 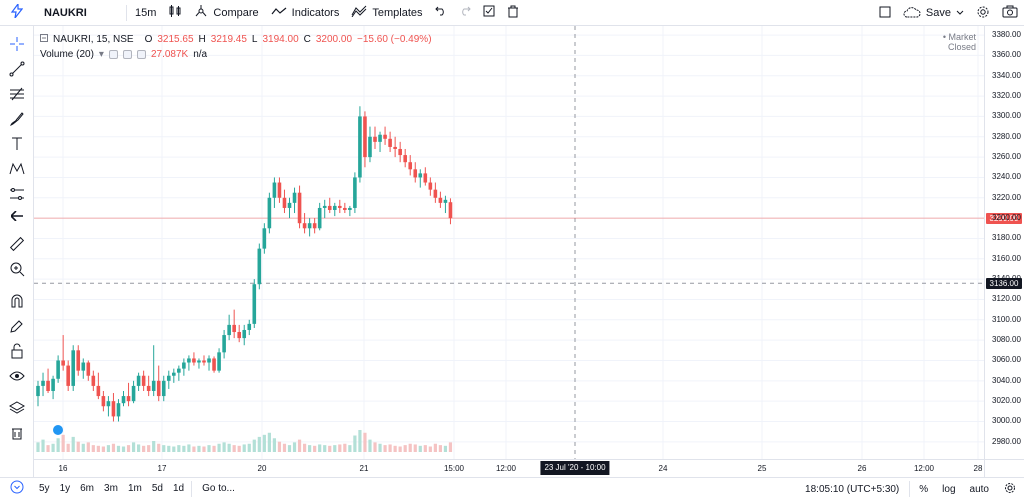 I want to click on tick-button, so click(x=489, y=13).